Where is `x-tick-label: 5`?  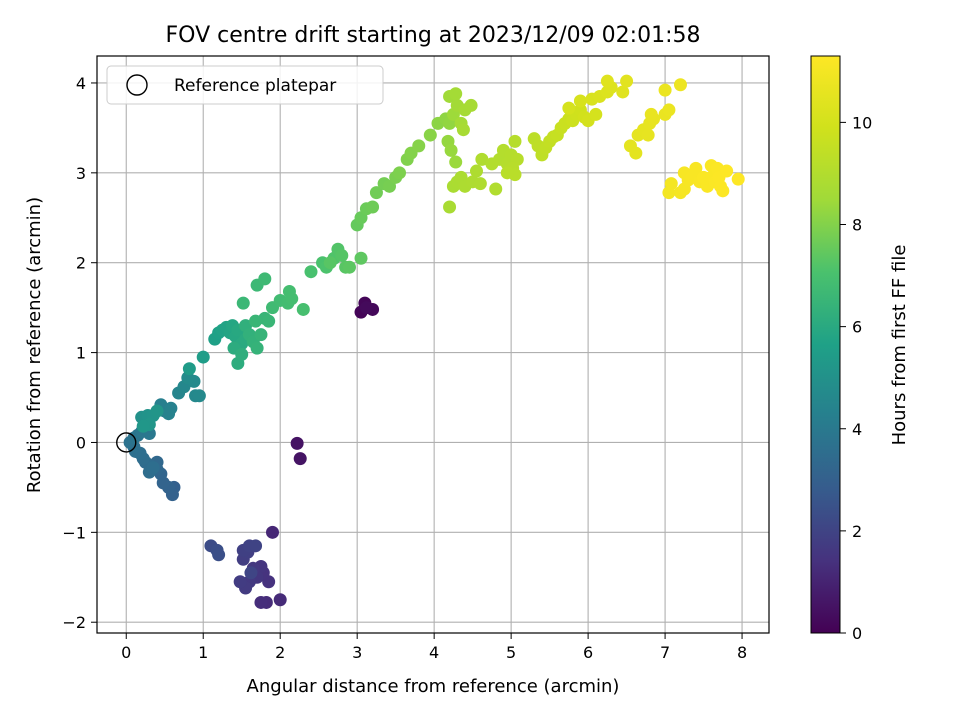
x-tick-label: 5 is located at coordinates (511, 652).